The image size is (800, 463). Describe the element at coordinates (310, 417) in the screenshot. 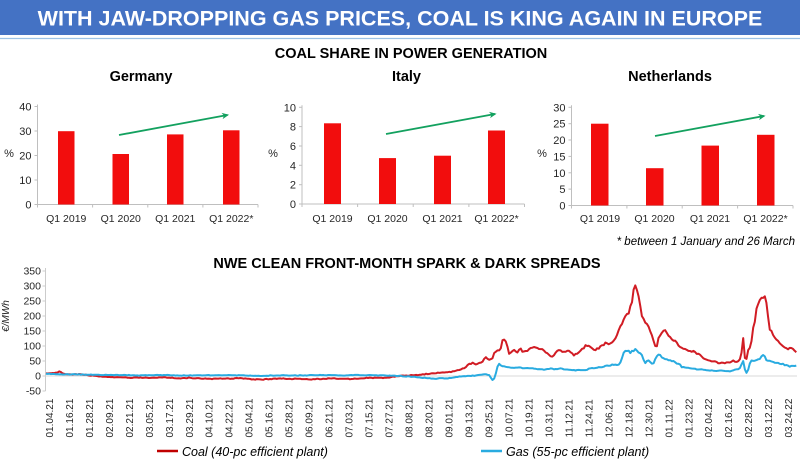

I see `svg-text: 06.09.21` at that location.